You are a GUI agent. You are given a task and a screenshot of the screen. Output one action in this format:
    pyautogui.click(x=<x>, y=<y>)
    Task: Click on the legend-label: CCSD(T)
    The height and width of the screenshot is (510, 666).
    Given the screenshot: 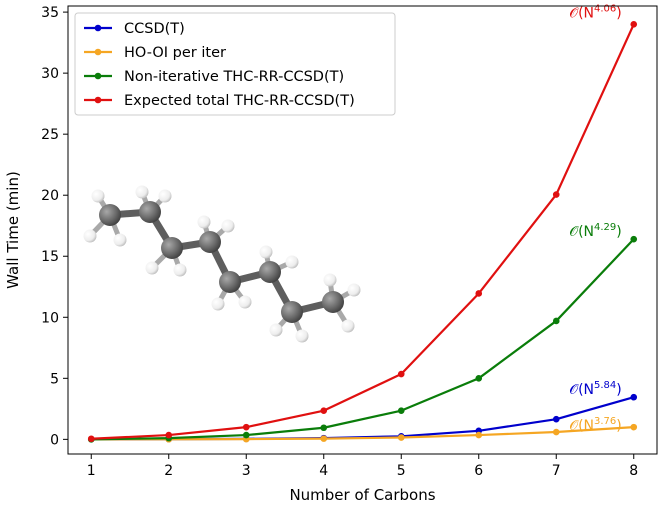 What is the action you would take?
    pyautogui.click(x=154, y=29)
    